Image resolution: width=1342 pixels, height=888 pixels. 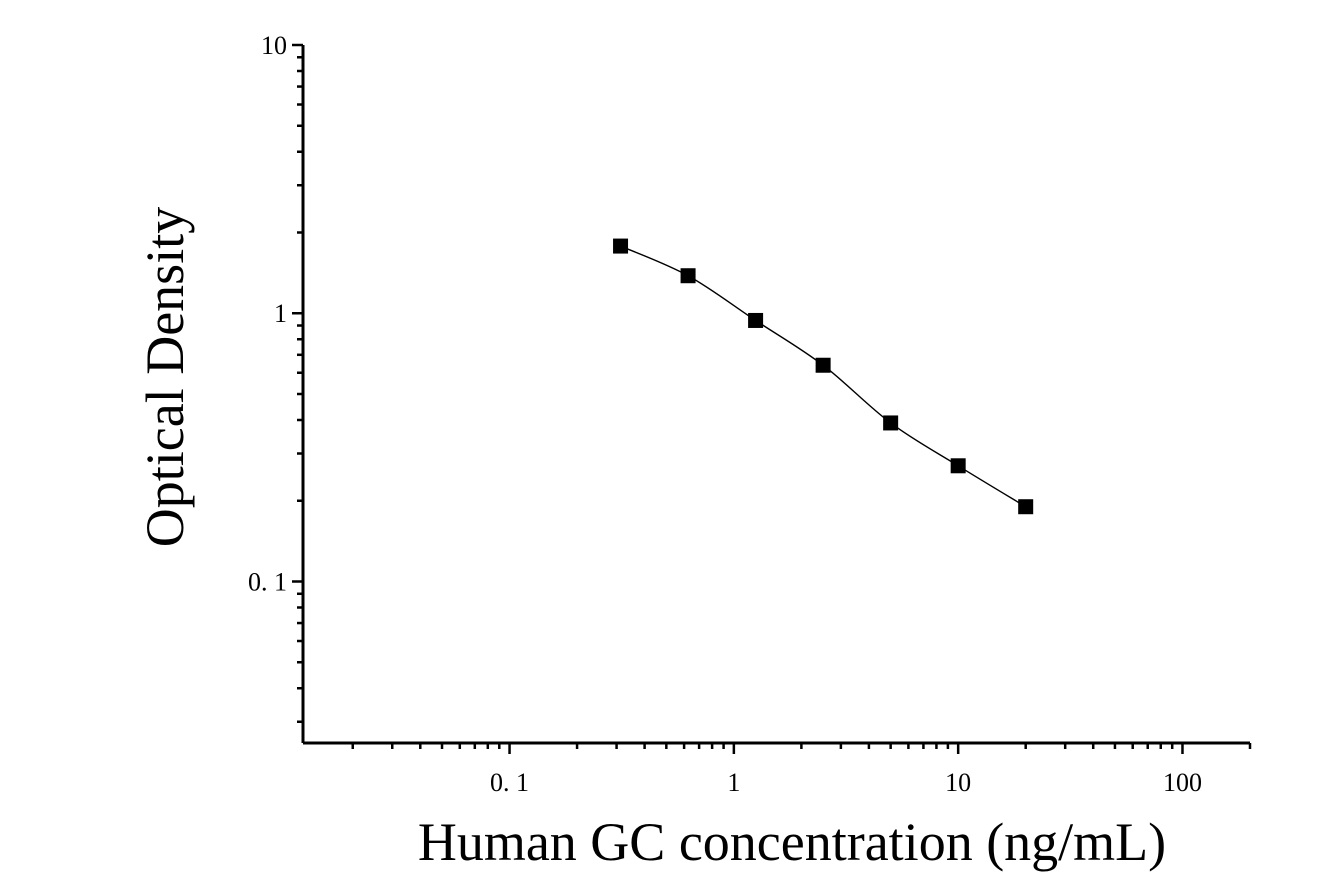 What do you see at coordinates (165, 377) in the screenshot?
I see `y-axis-title: Optical Density` at bounding box center [165, 377].